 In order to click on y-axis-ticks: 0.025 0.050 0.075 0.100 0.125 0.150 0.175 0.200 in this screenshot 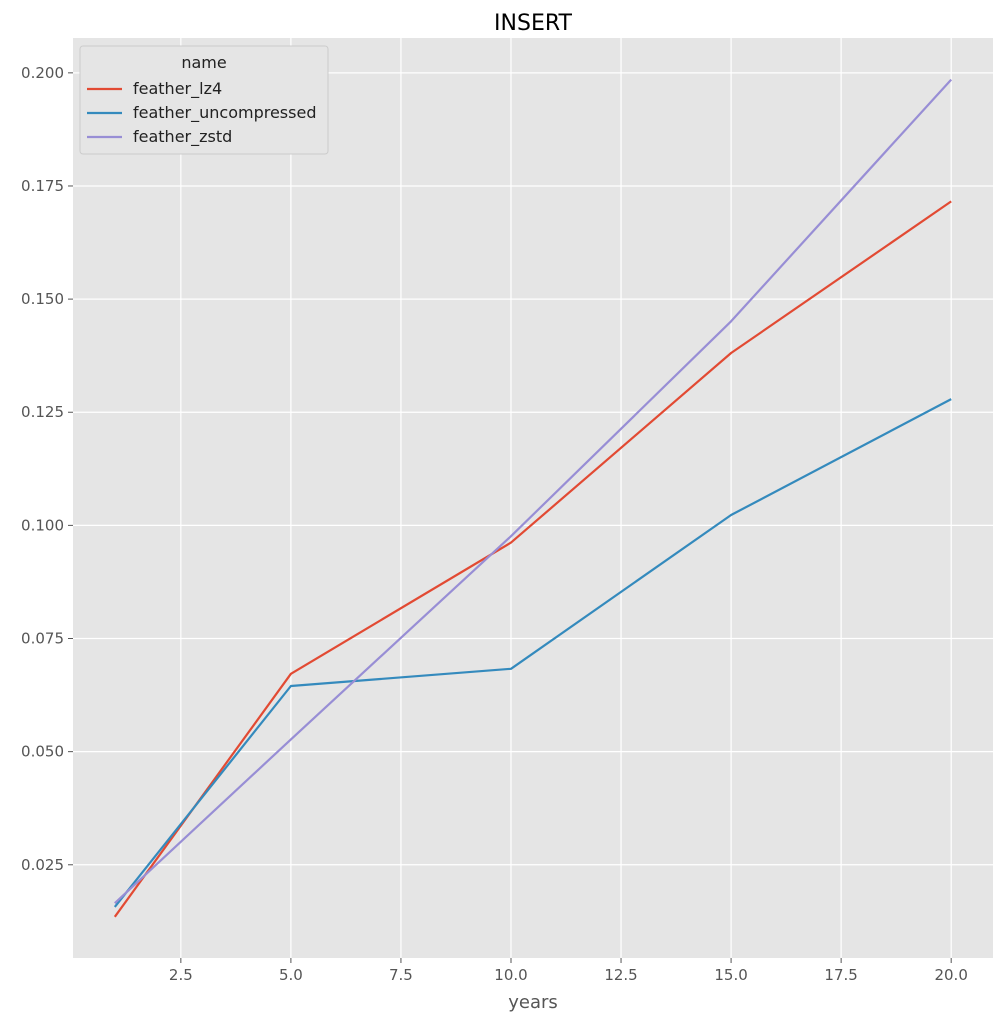, I will do `click(47, 469)`.